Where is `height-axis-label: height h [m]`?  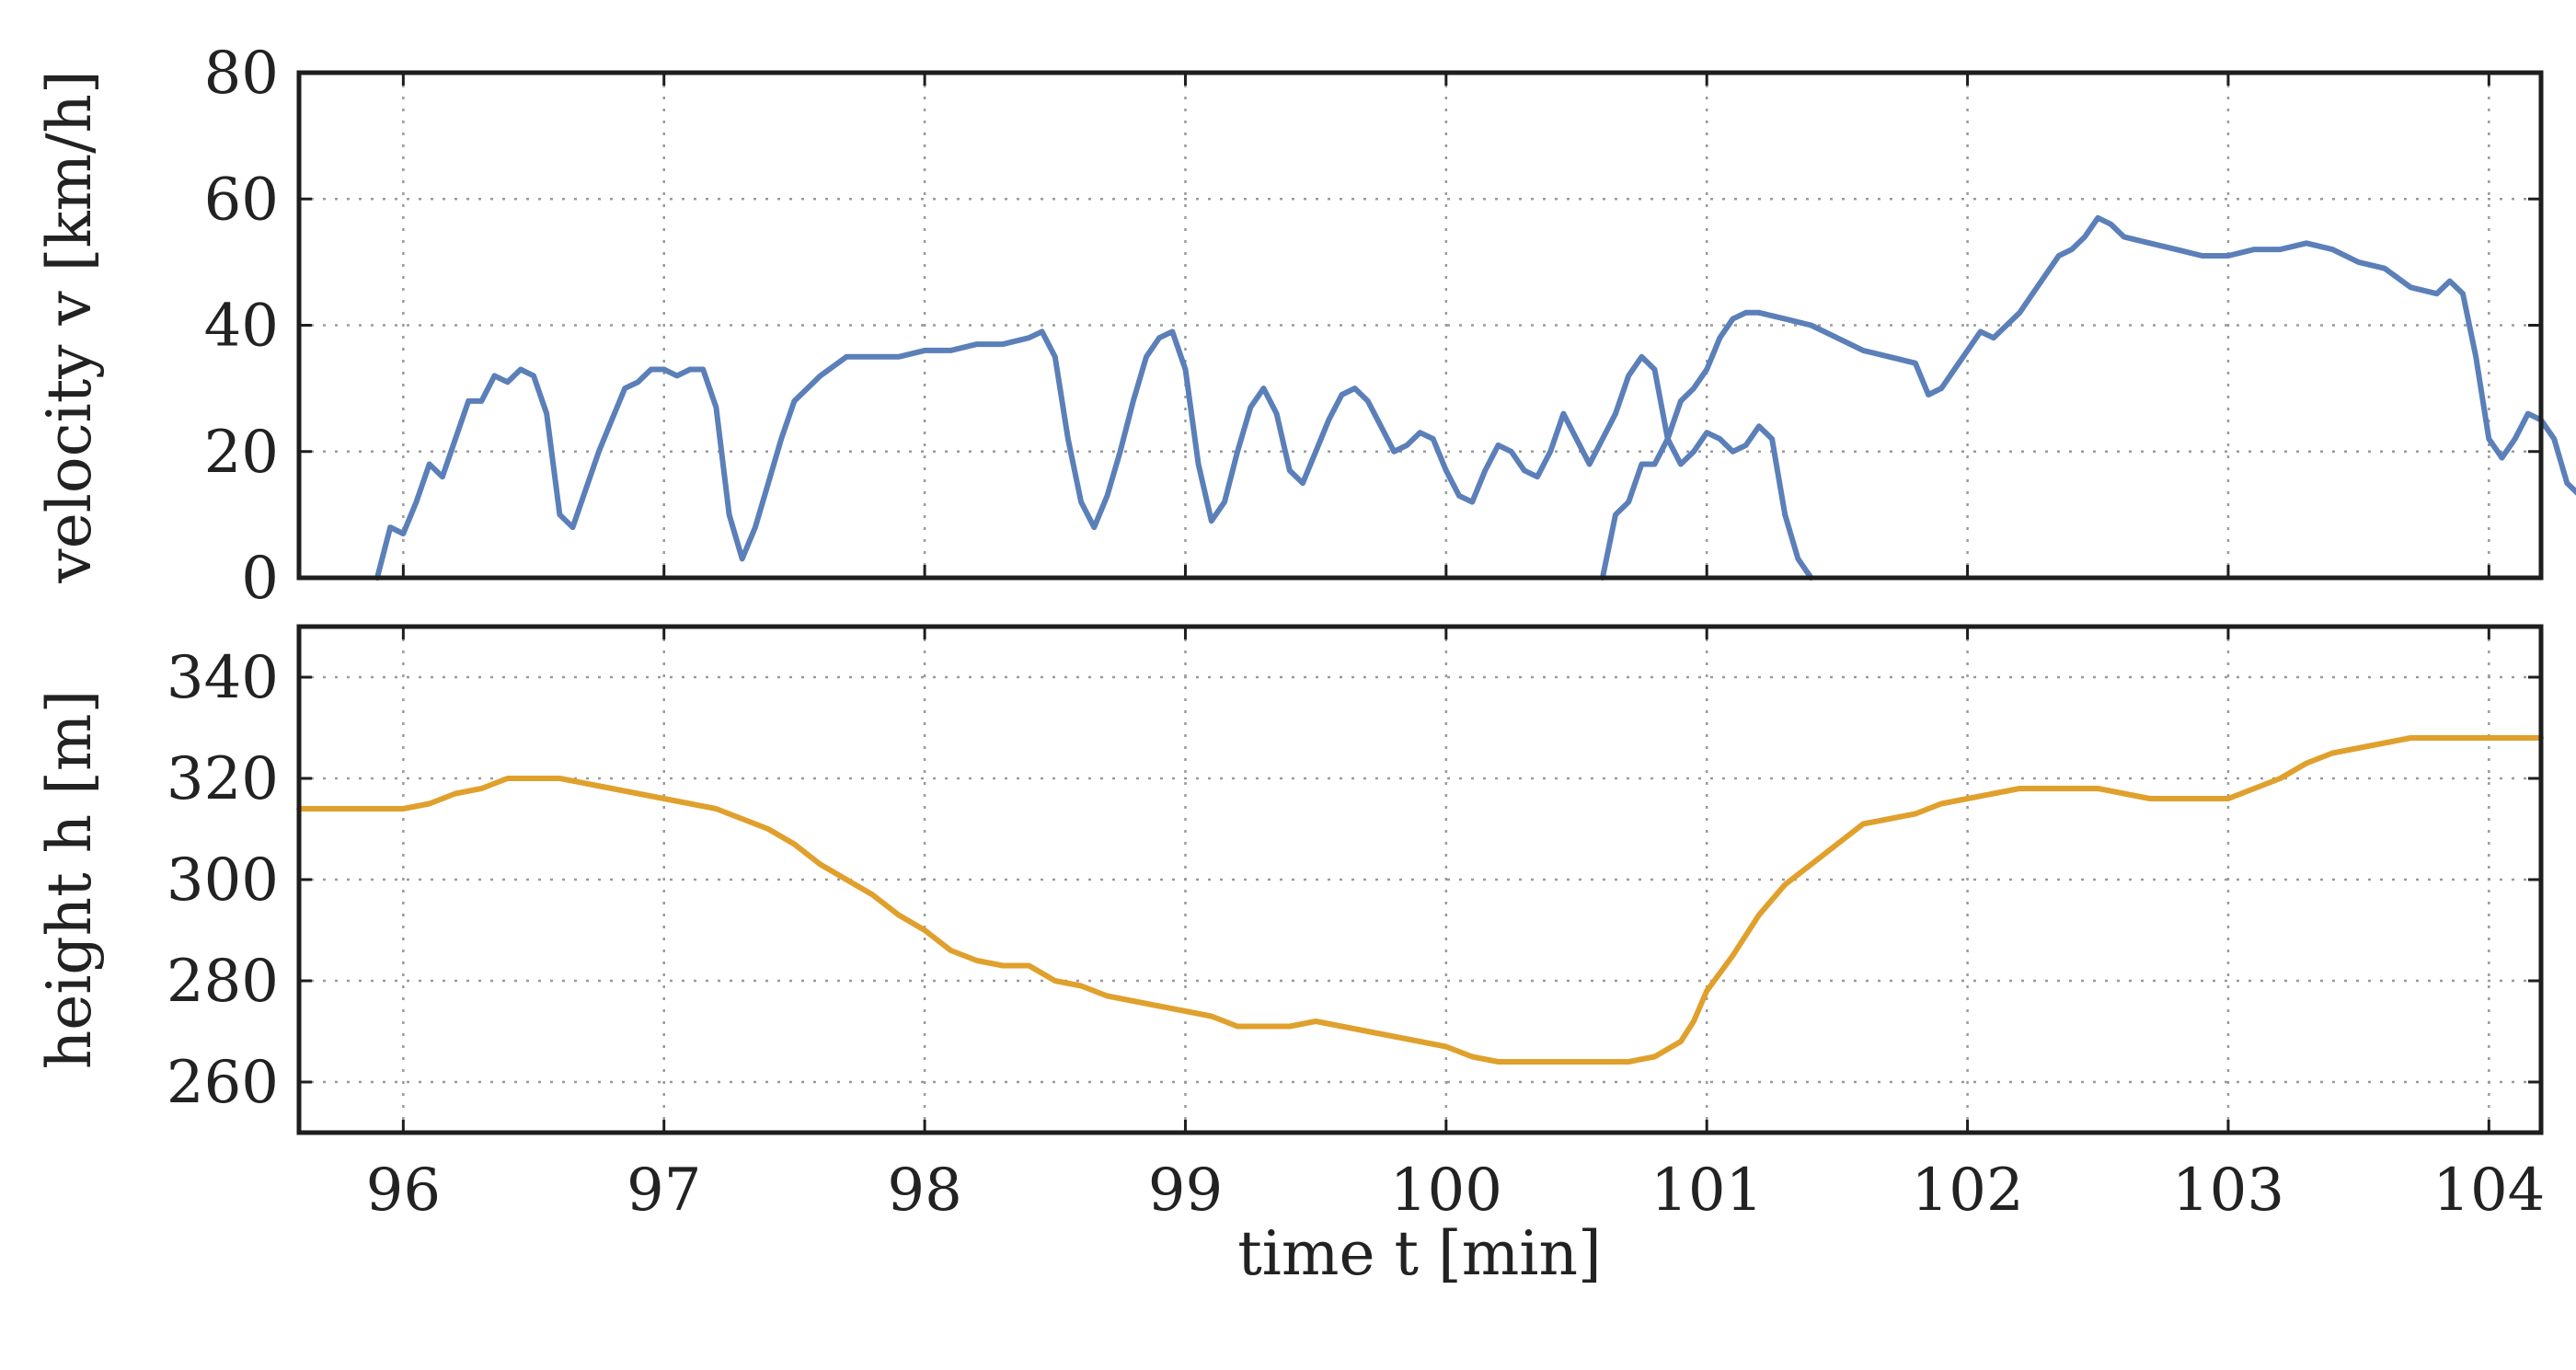
height-axis-label: height h [m] is located at coordinates (69, 880).